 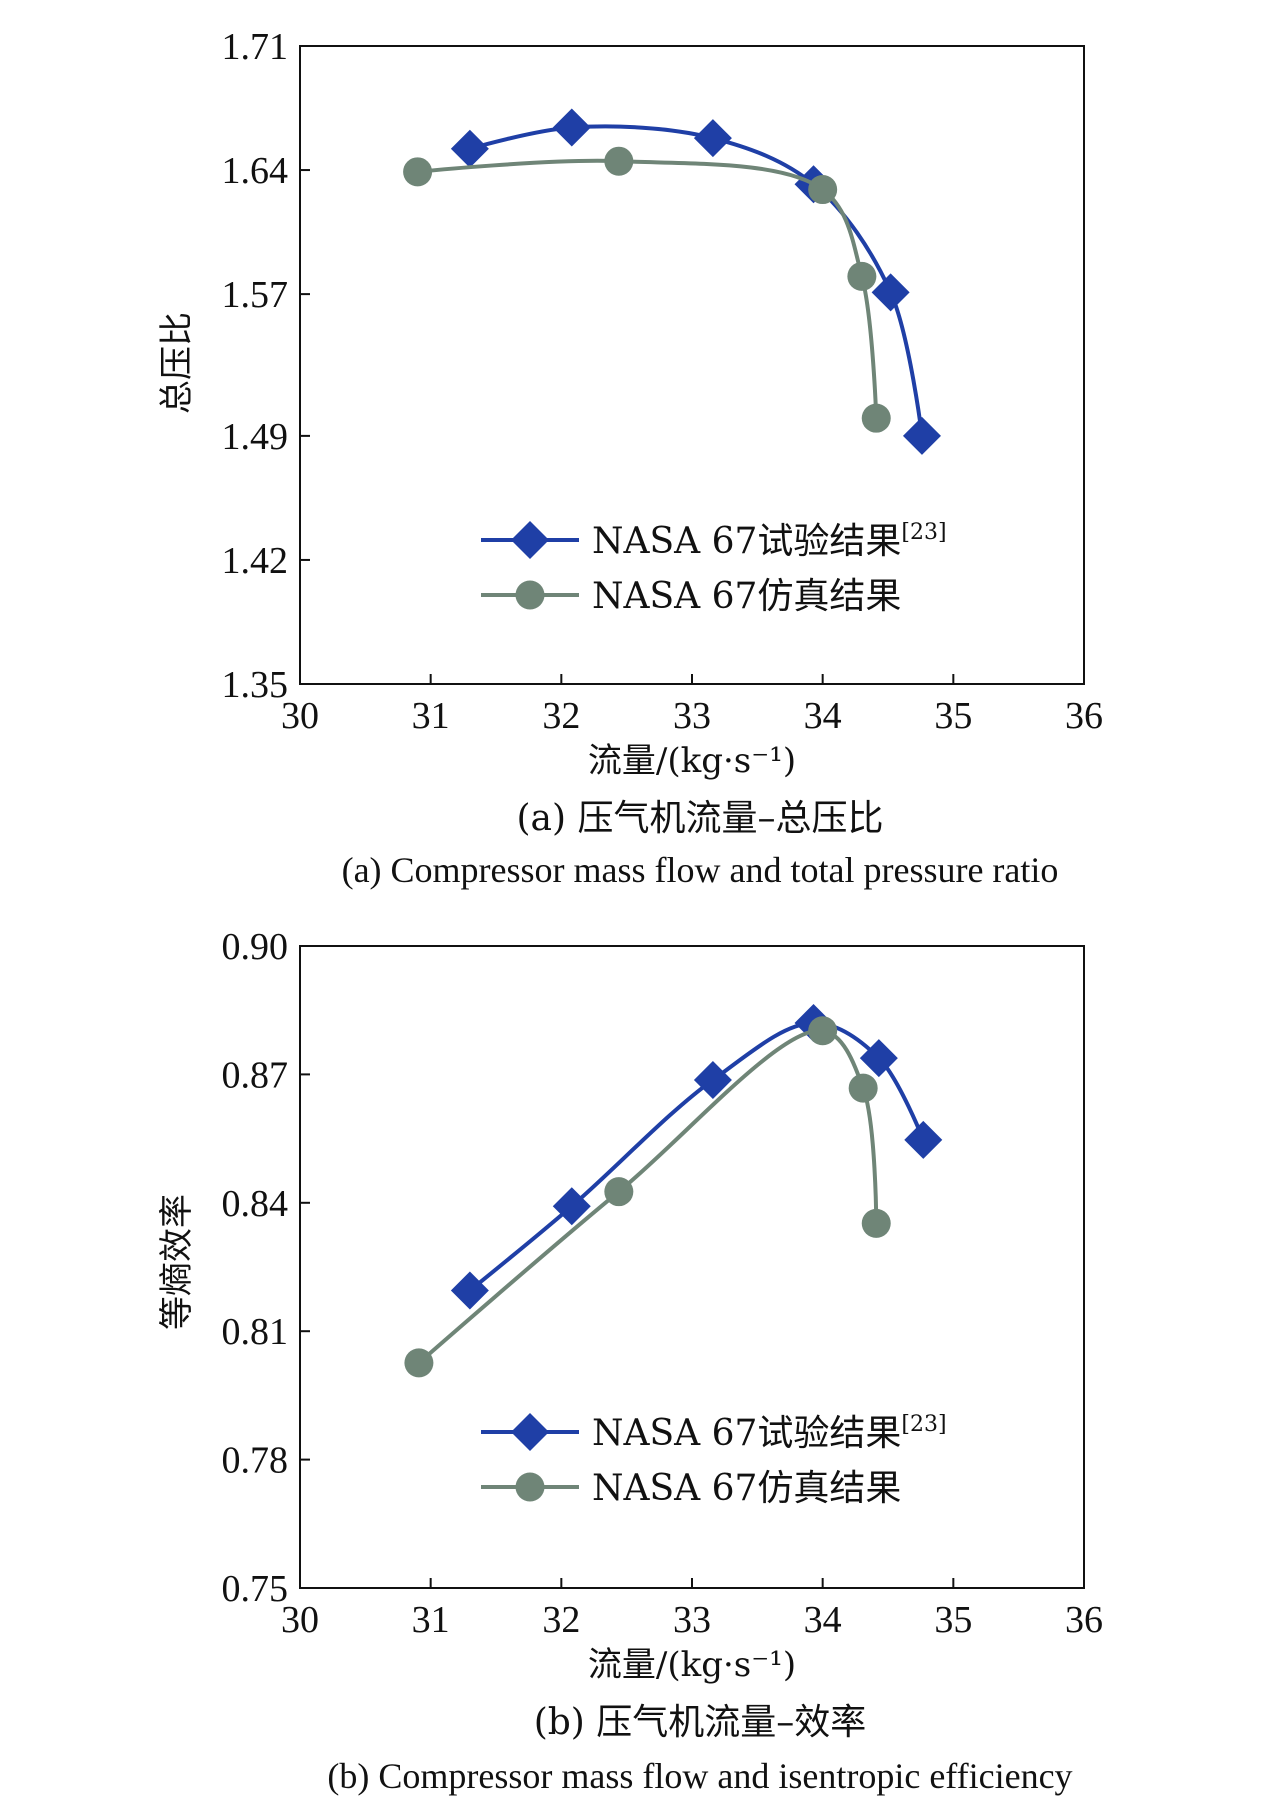 I want to click on y-tick-label: 0.87, so click(x=255, y=1075).